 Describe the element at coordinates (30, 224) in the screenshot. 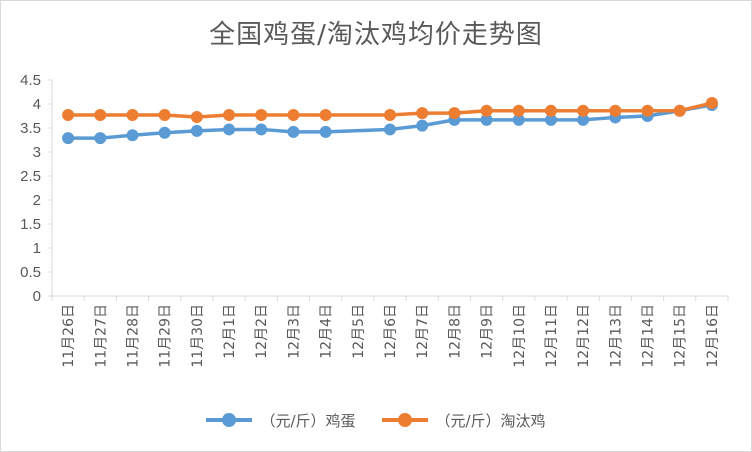

I see `y-tick-label: 1.5` at that location.